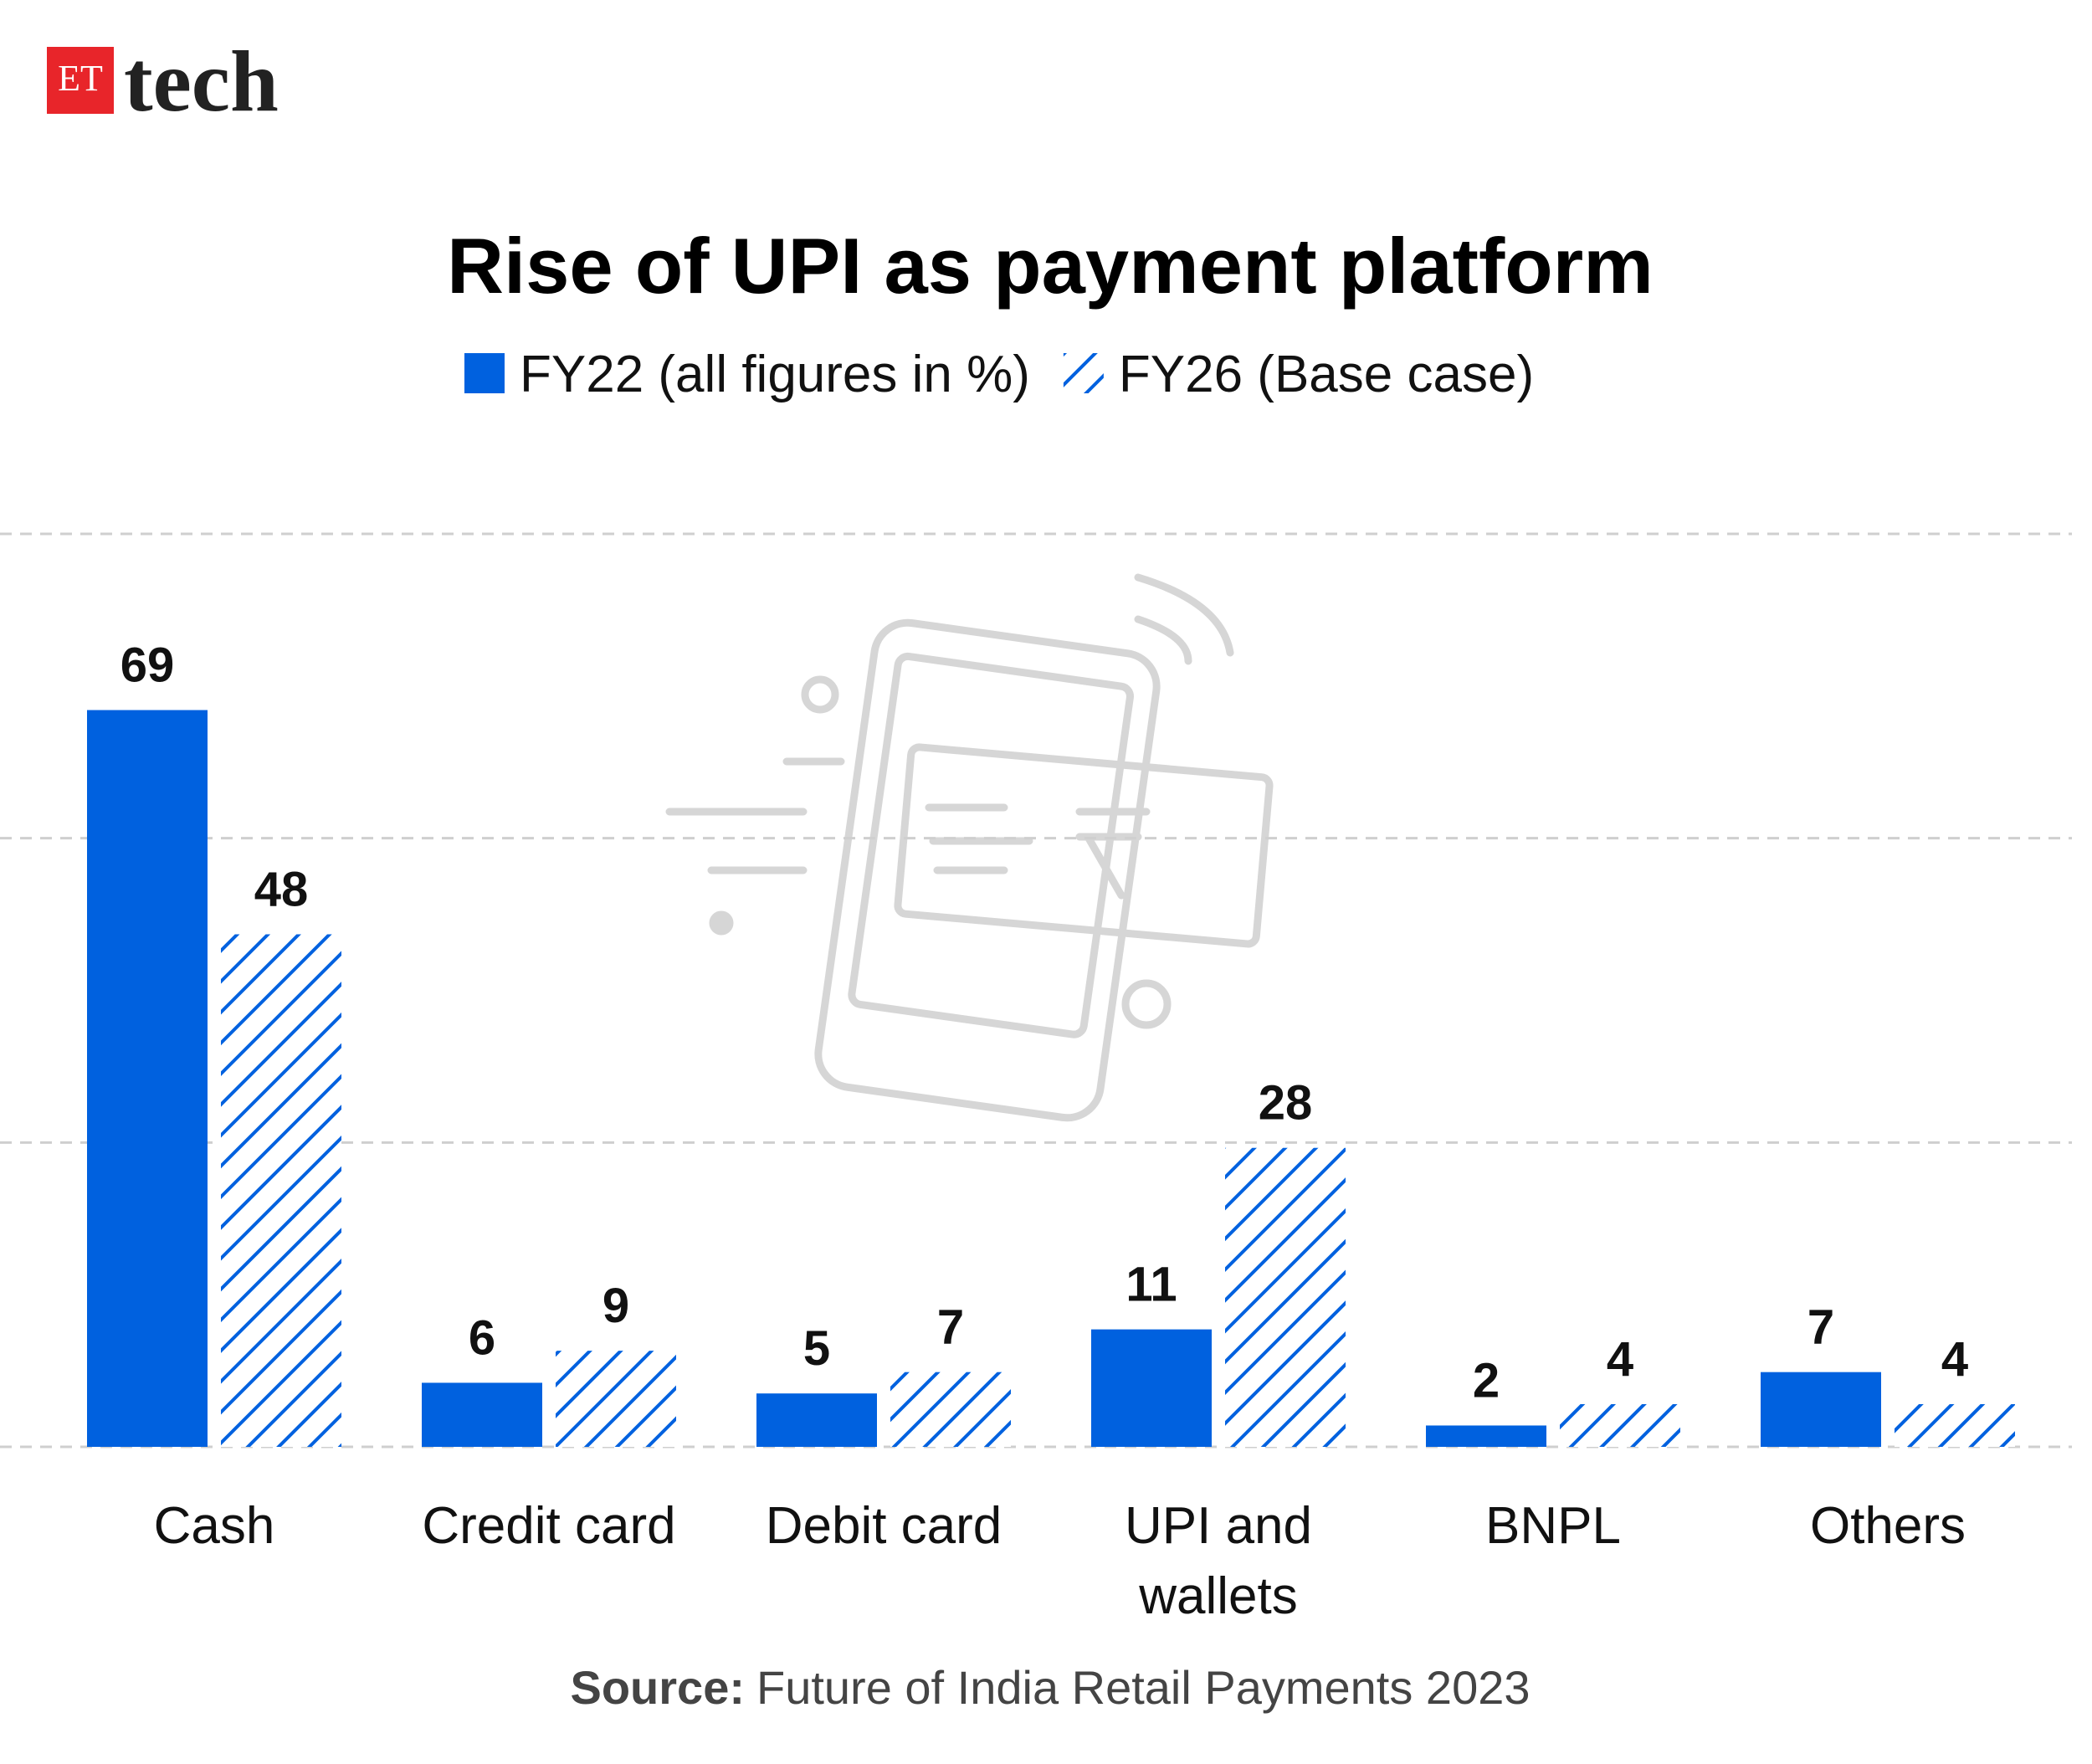 The image size is (2092, 1764). Describe the element at coordinates (549, 1526) in the screenshot. I see `x-tick-label: Credit card` at that location.